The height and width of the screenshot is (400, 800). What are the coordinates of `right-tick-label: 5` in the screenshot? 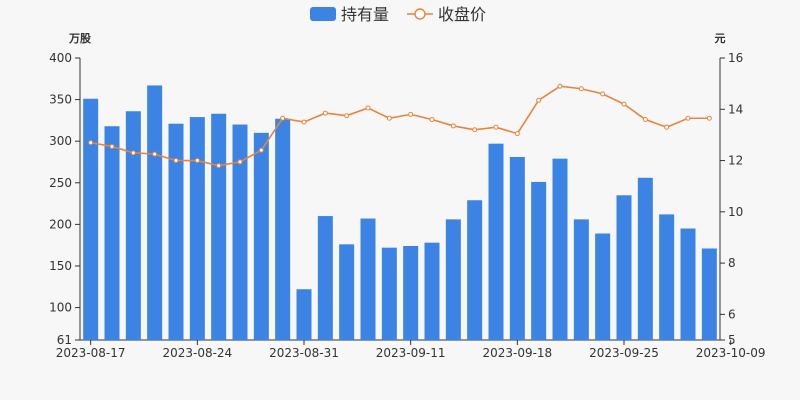 It's located at (732, 340).